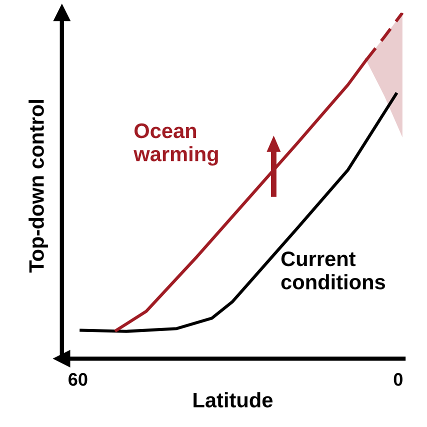 Image resolution: width=427 pixels, height=427 pixels. I want to click on x-tick-label: 0, so click(398, 379).